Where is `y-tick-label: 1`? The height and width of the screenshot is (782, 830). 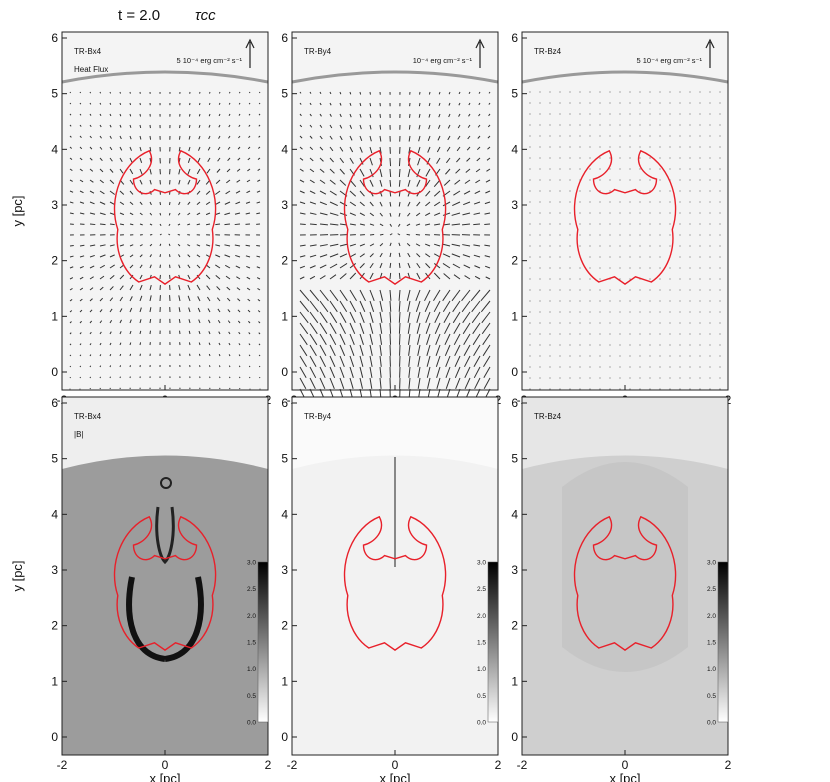
y-tick-label: 1 is located at coordinates (514, 316).